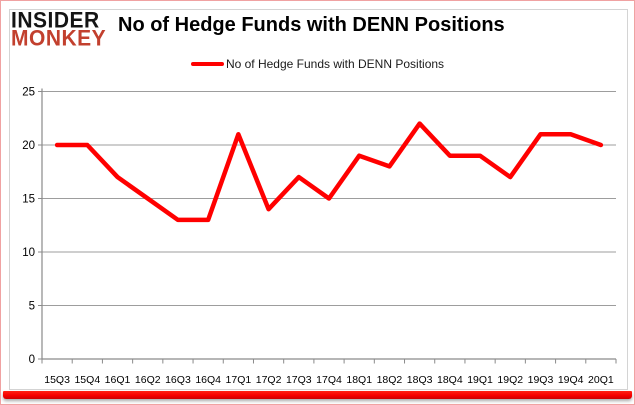 The image size is (635, 405). I want to click on x-axis-tick-label: 19Q2, so click(510, 380).